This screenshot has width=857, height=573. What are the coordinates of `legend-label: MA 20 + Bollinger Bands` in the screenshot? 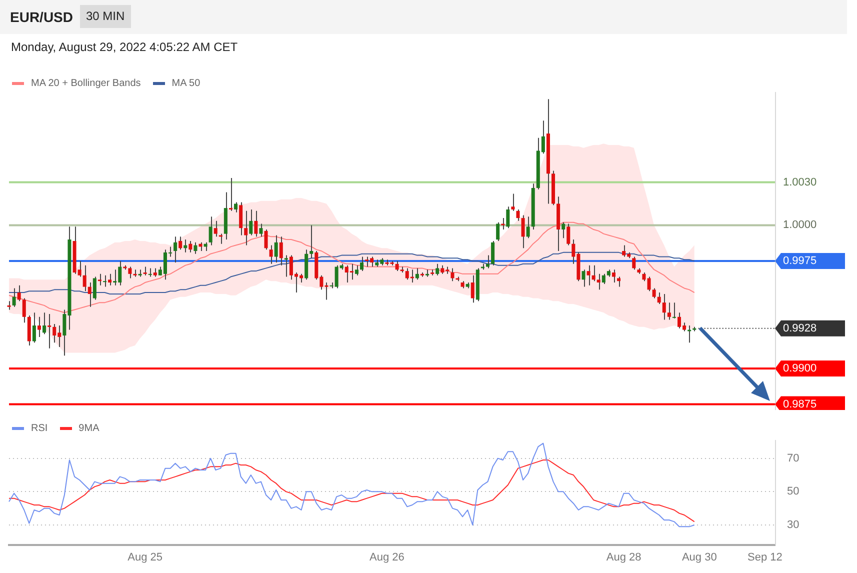 It's located at (85, 83).